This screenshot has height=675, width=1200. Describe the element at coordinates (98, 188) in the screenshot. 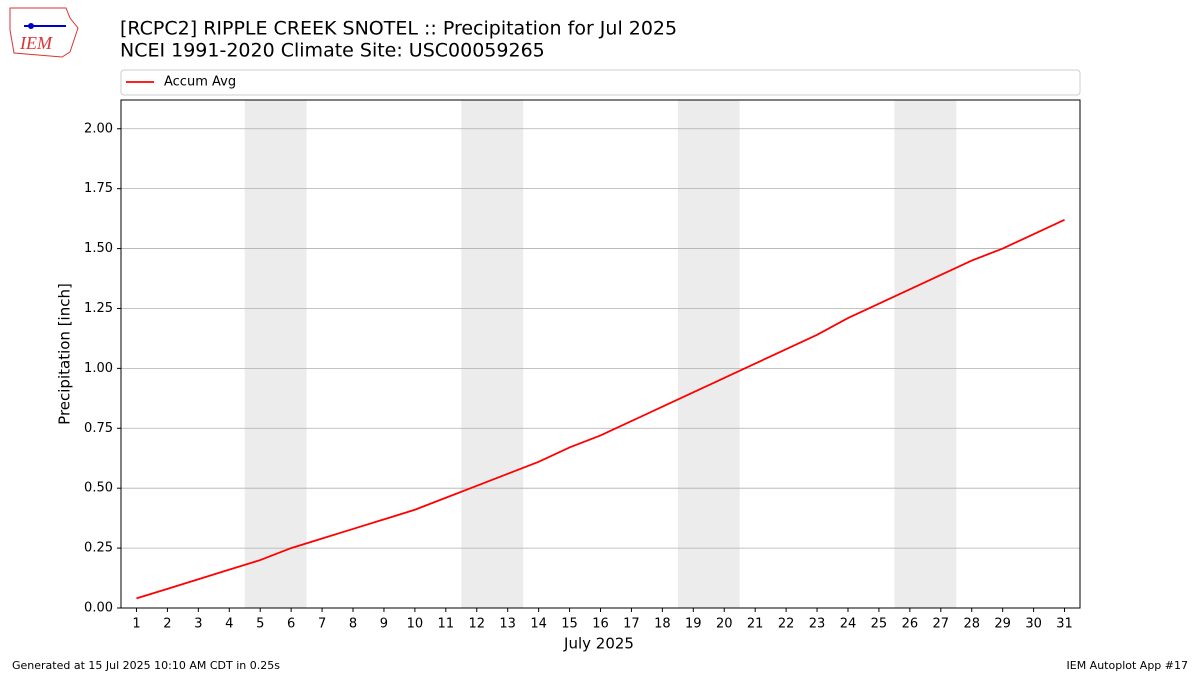

I see `y-tick-label: 1.75` at that location.